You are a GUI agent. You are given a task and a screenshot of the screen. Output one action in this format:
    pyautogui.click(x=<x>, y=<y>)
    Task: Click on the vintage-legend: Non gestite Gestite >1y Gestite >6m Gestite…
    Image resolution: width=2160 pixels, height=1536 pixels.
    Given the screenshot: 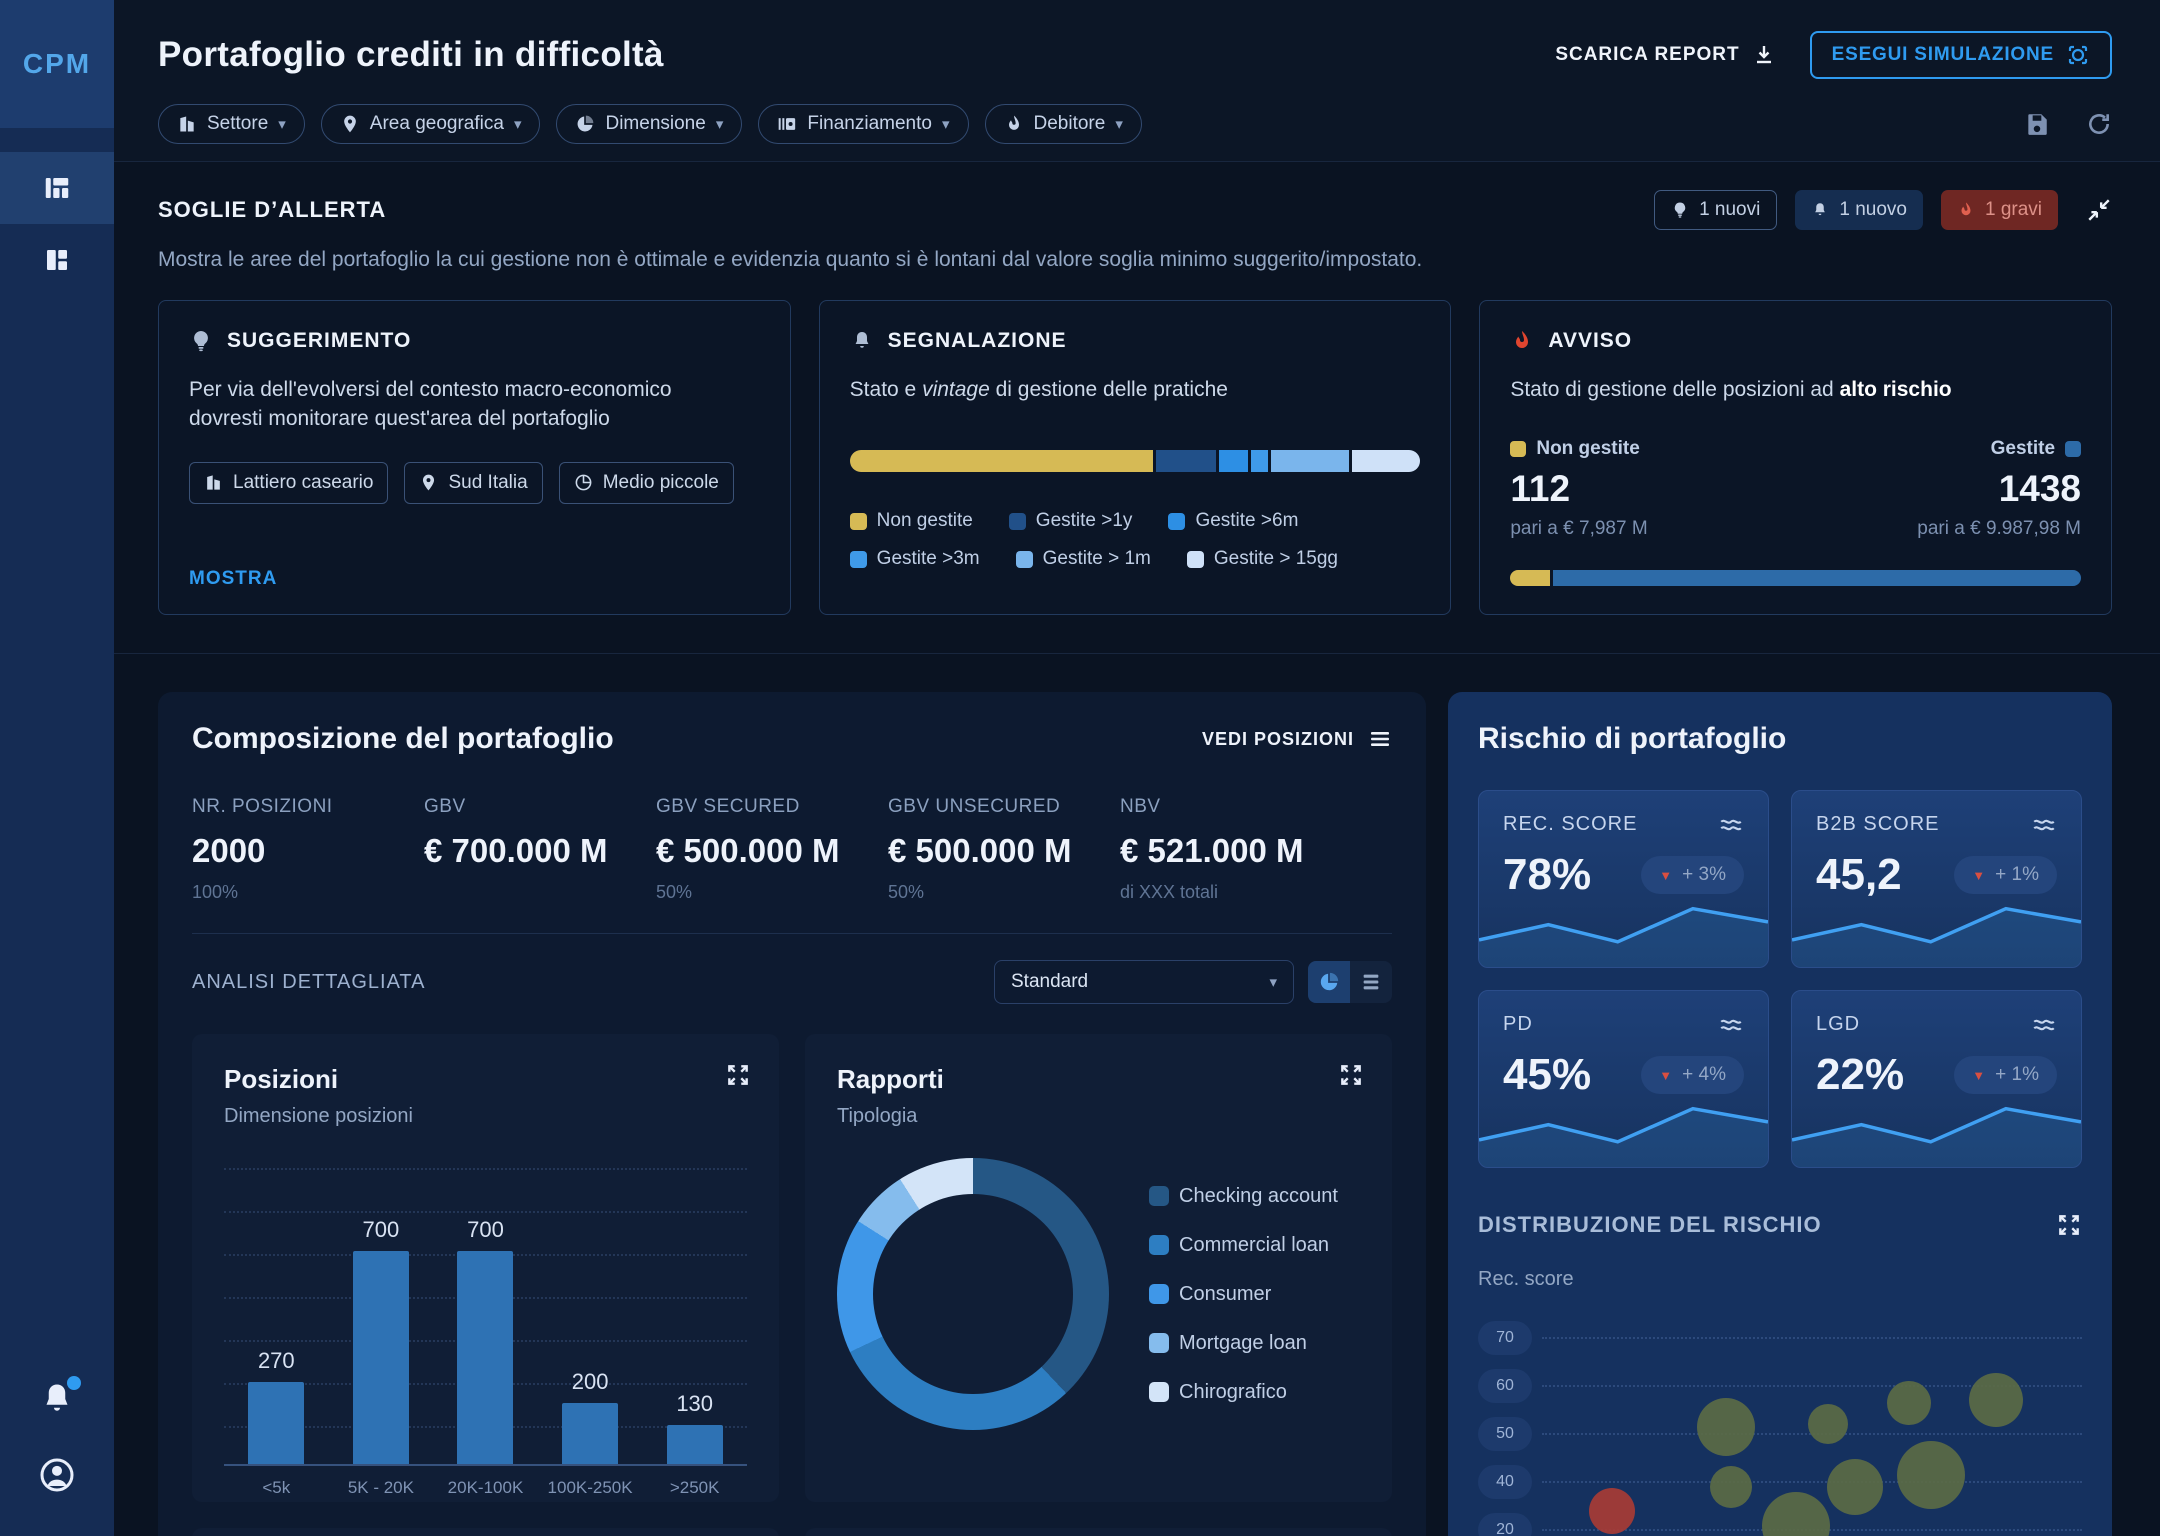 What is the action you would take?
    pyautogui.click(x=1135, y=540)
    